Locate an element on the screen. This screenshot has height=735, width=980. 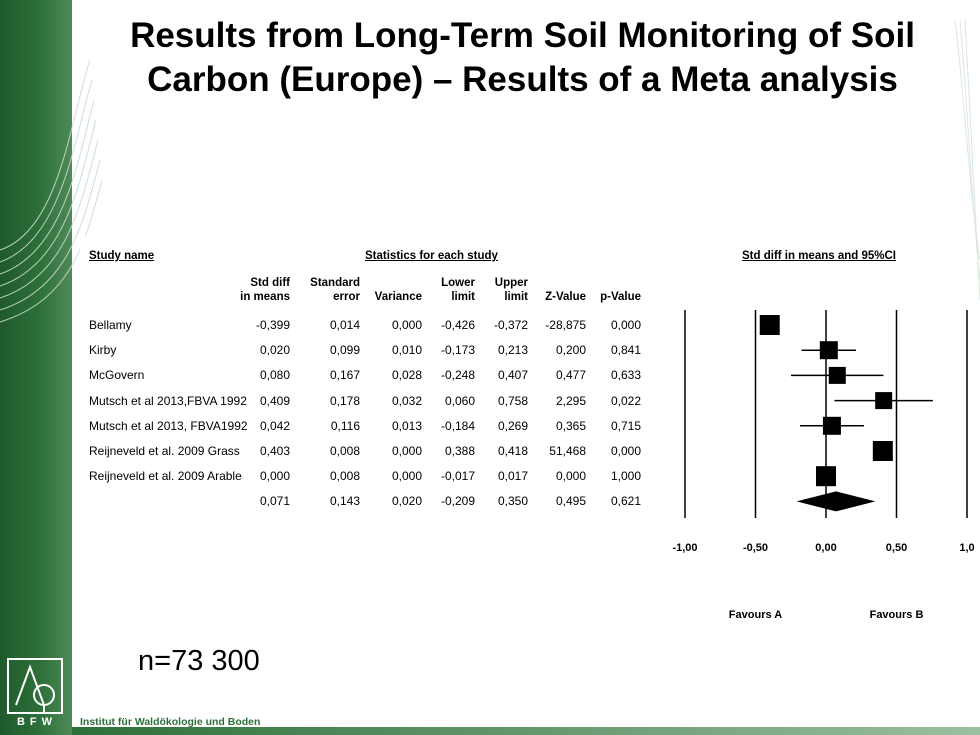
study-name: Kirby is located at coordinates (103, 350).